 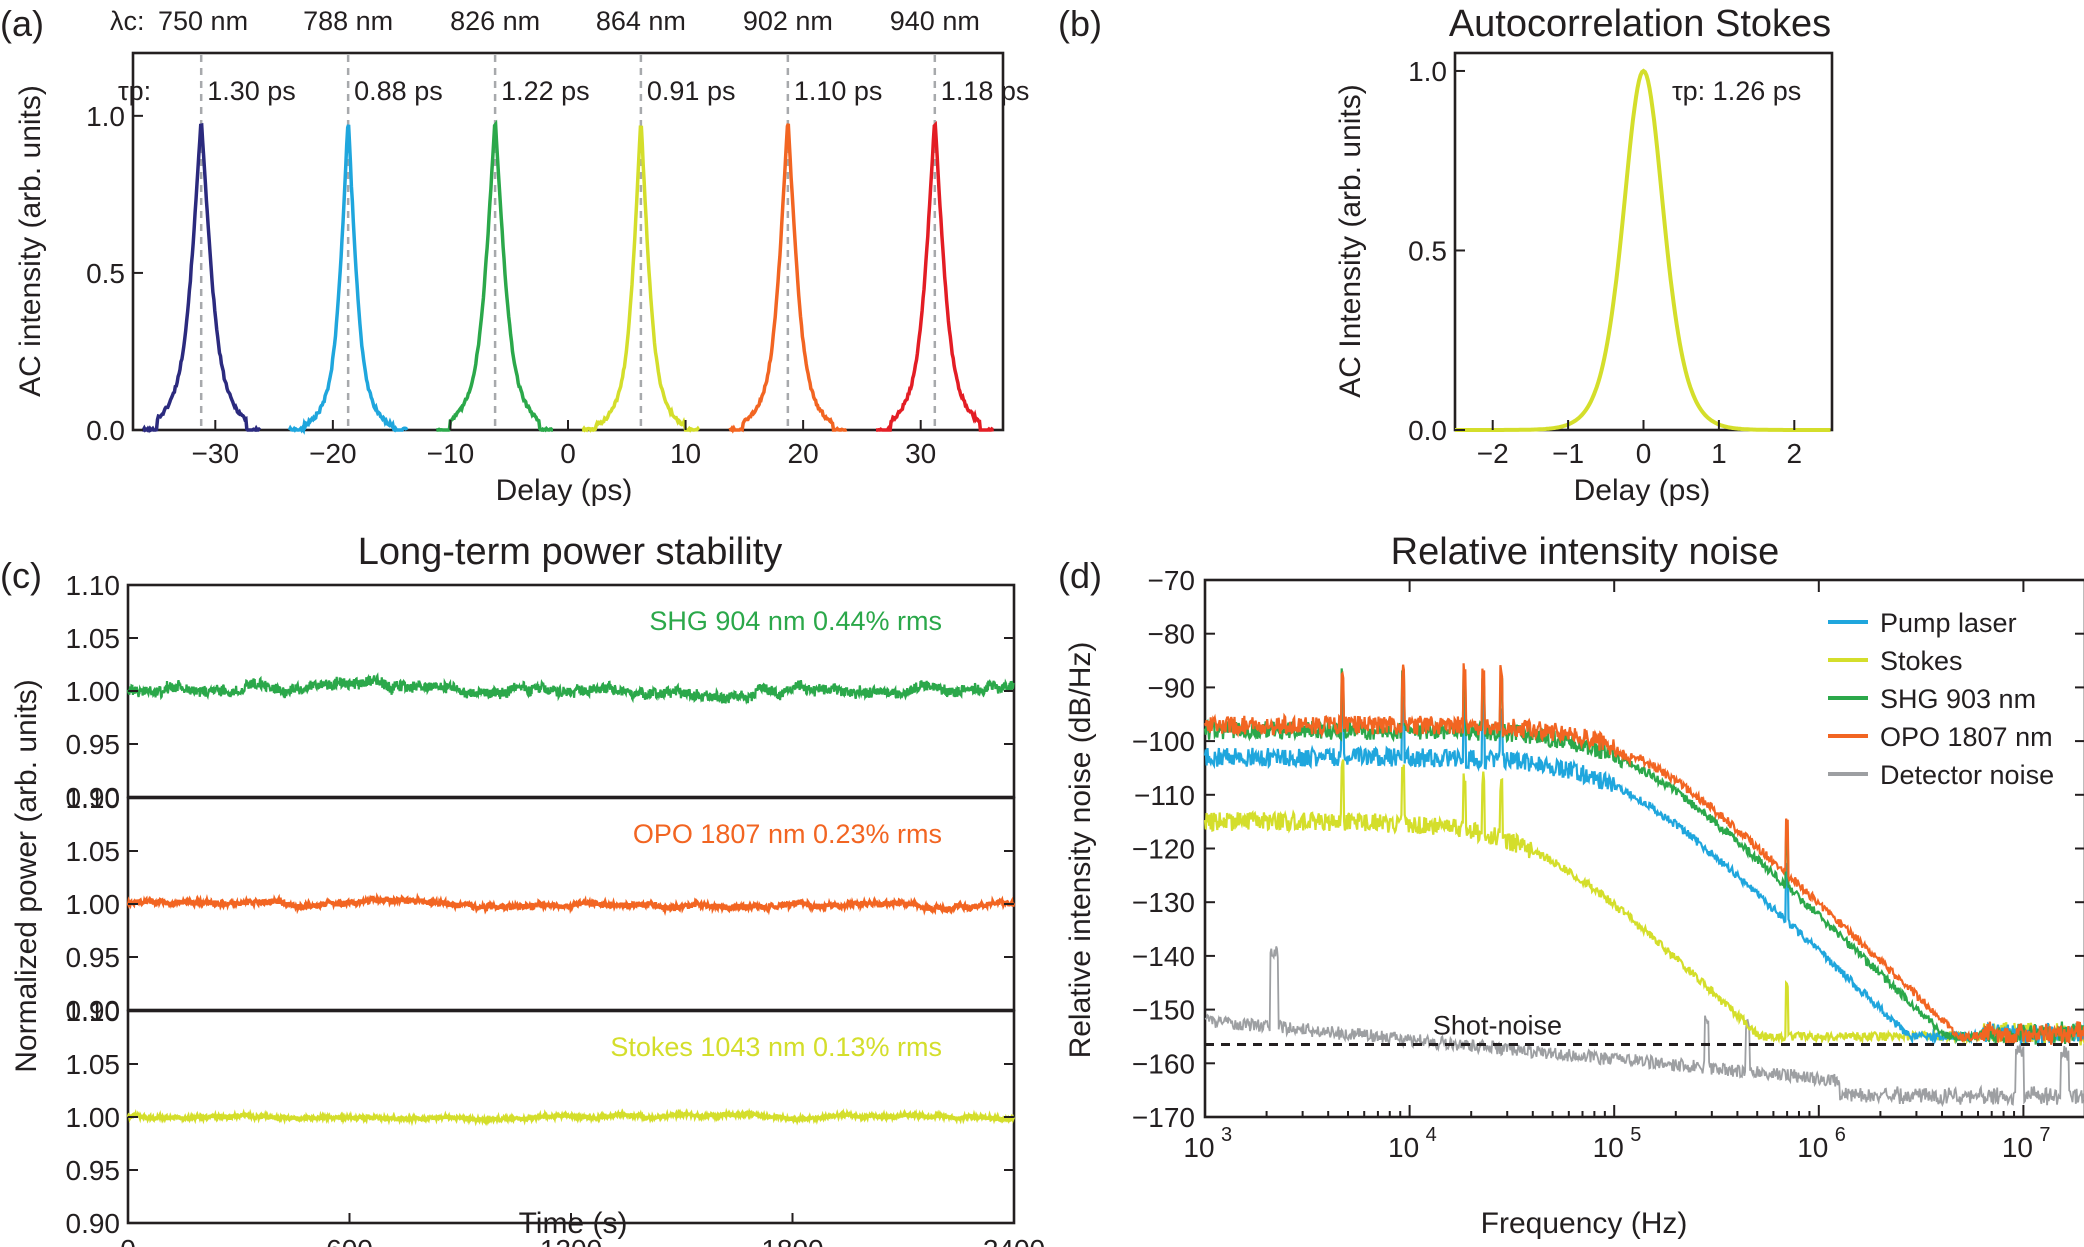 I want to click on legend-label: OPO 1807 nm, so click(x=1966, y=737).